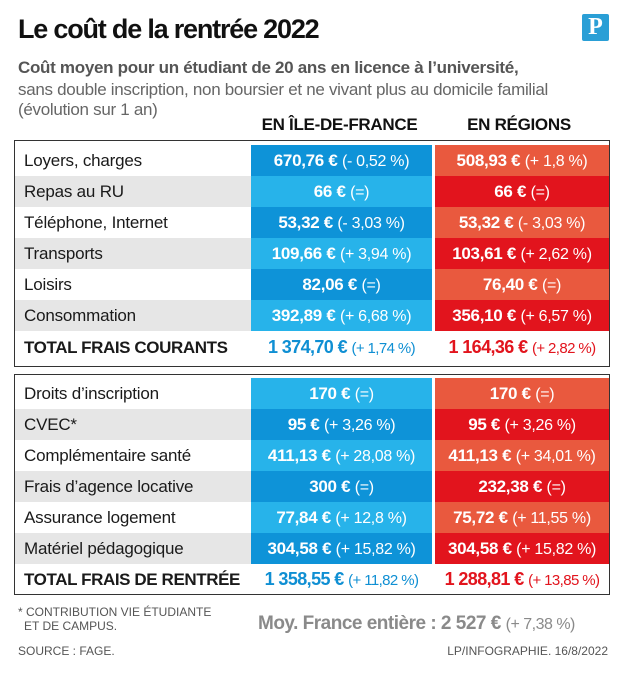  Describe the element at coordinates (330, 486) in the screenshot. I see `idf-value: 300 €` at that location.